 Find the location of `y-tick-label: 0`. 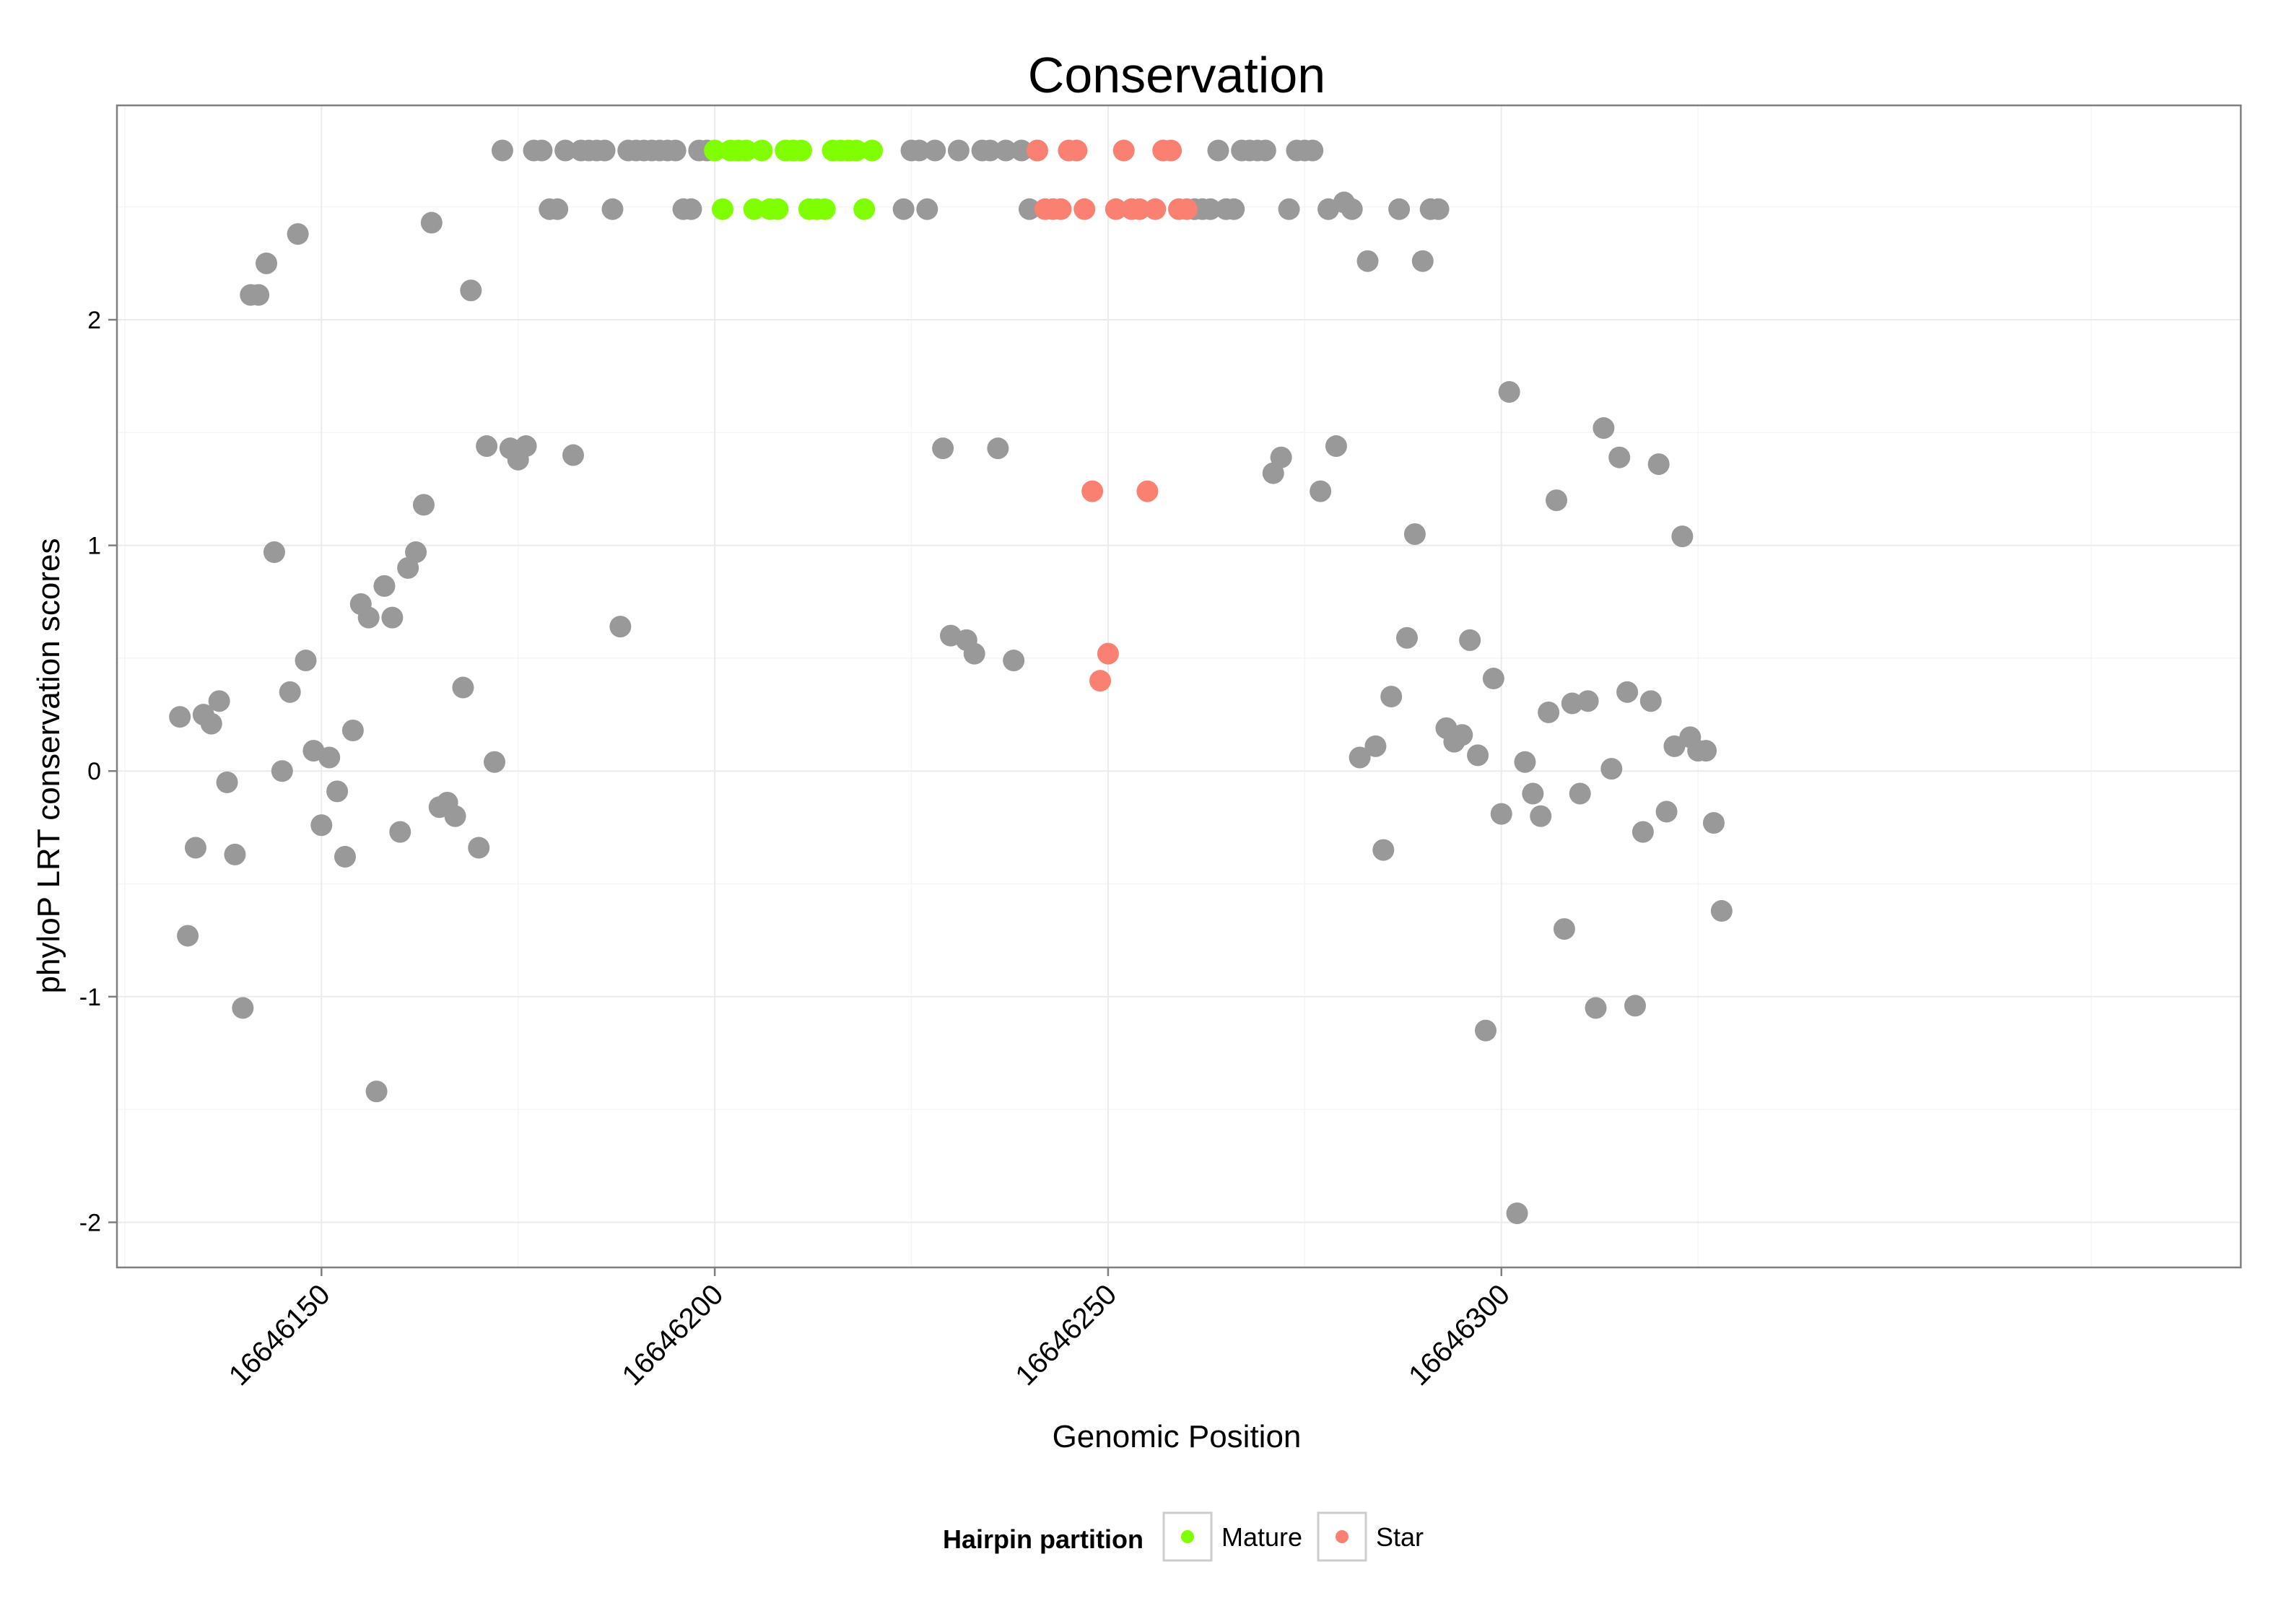

y-tick-label: 0 is located at coordinates (94, 771).